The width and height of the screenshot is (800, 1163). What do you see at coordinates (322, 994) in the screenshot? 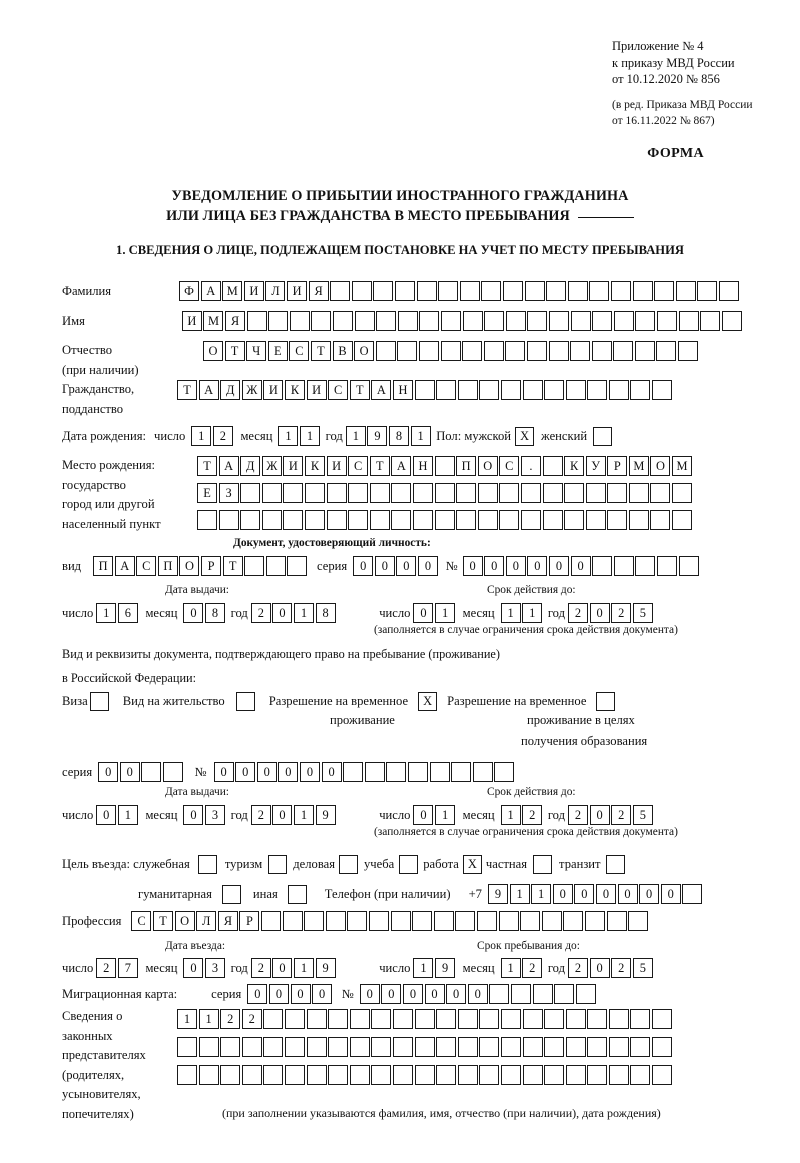
I see `migration-series-boxes-cell: 0` at bounding box center [322, 994].